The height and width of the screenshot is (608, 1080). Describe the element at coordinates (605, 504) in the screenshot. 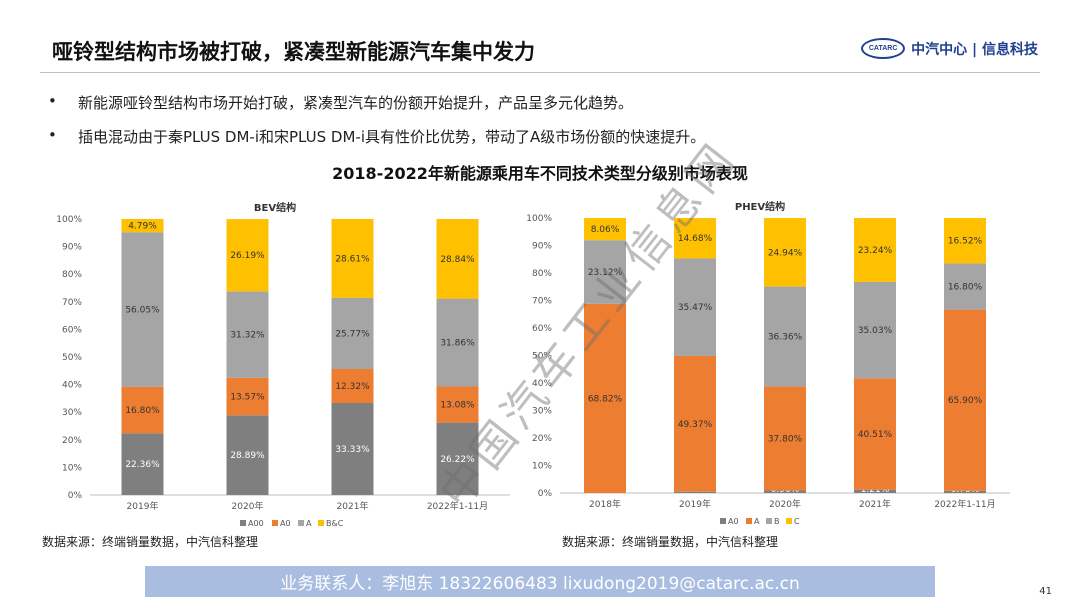

I see `x-tick-label: 2018年` at that location.